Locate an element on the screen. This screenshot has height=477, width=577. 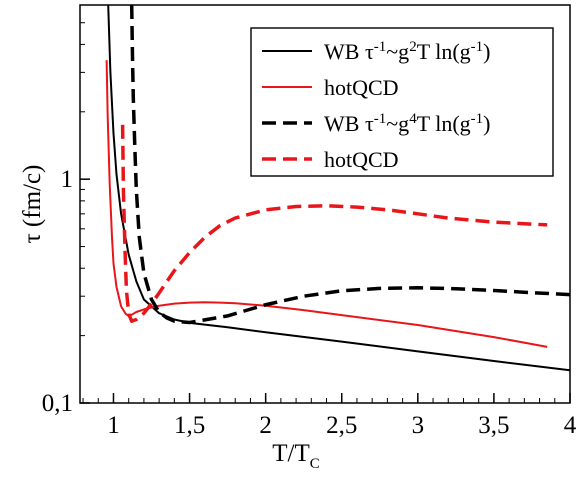
x-tick-label: 1,5 is located at coordinates (189, 425).